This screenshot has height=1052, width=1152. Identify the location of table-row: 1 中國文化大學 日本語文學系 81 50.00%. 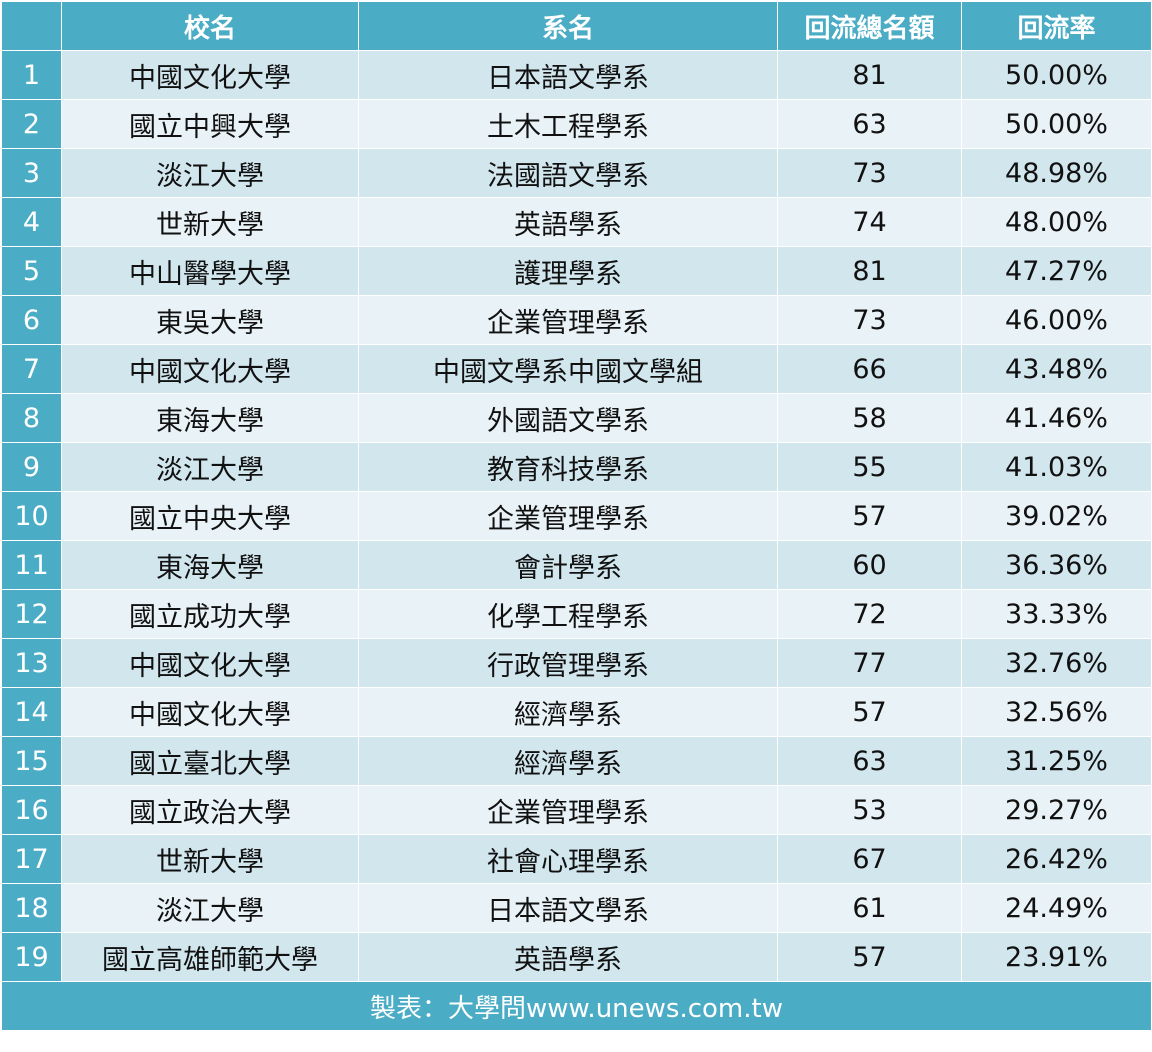
(576, 75).